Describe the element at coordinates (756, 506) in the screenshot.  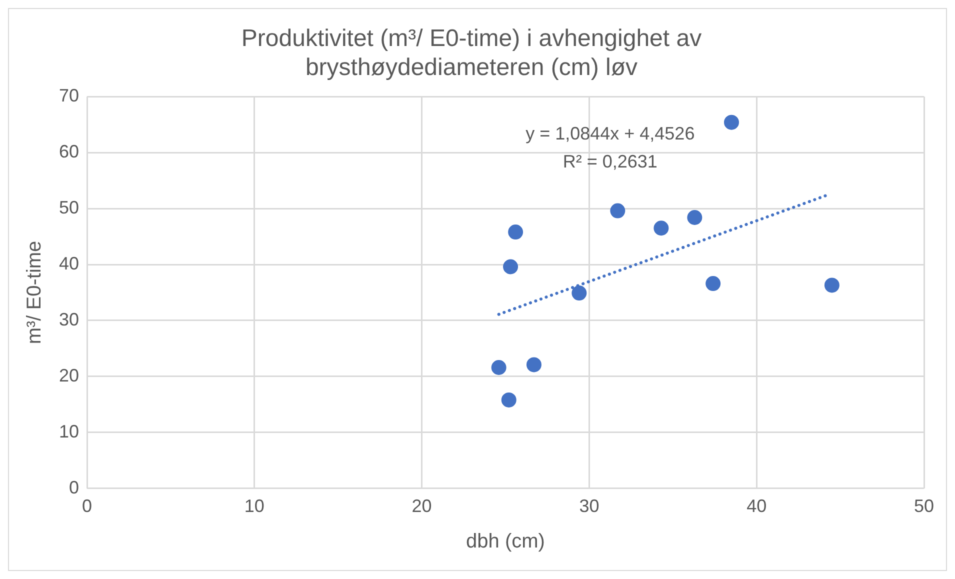
I see `x-tick-label: 40` at that location.